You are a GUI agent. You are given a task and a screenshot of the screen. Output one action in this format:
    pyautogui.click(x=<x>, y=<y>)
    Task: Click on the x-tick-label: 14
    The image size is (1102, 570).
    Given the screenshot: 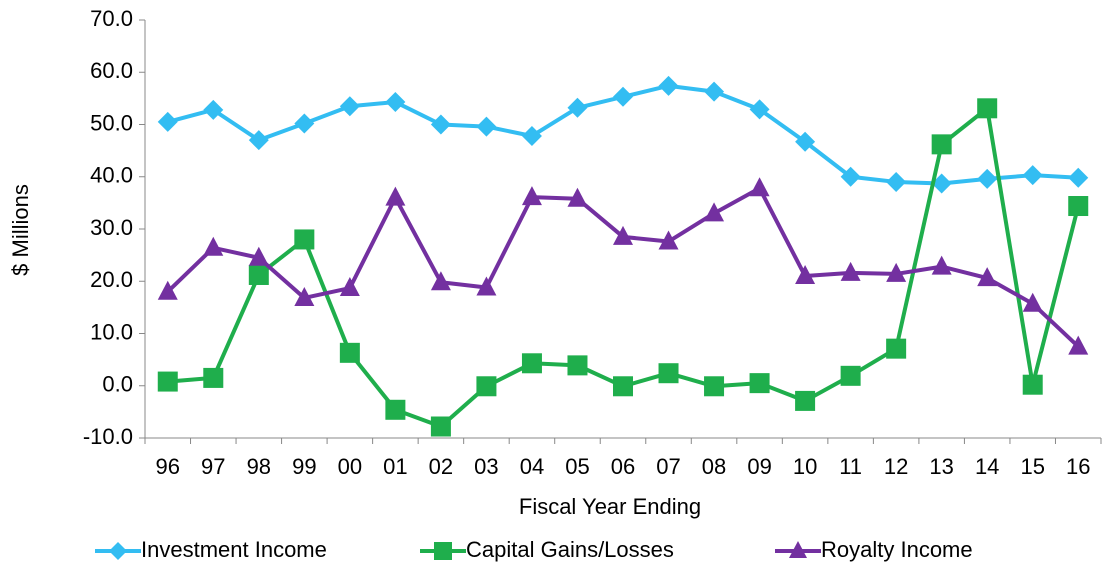 What is the action you would take?
    pyautogui.click(x=987, y=466)
    